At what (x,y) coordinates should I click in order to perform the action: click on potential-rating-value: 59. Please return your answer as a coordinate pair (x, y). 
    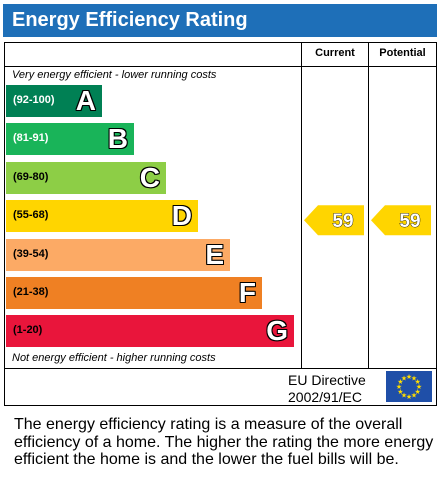
    Looking at the image, I should click on (409, 221).